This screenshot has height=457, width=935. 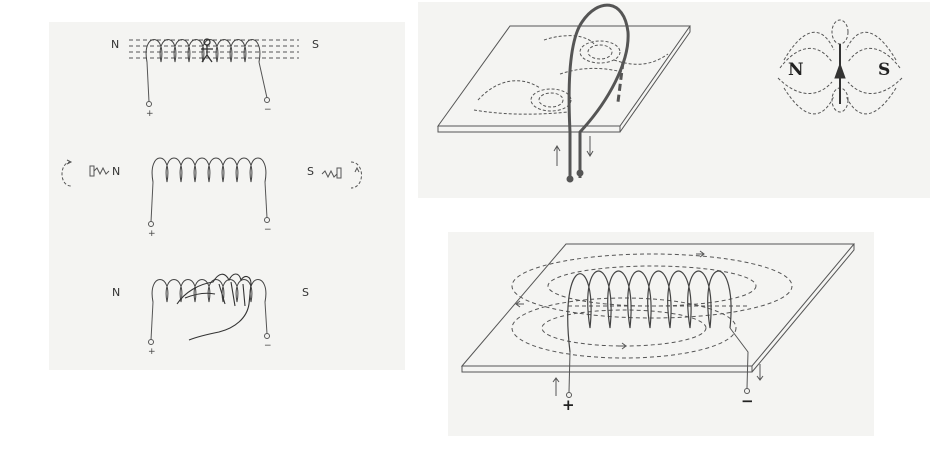 What do you see at coordinates (266, 318) in the screenshot?
I see `row3-lead-right` at bounding box center [266, 318].